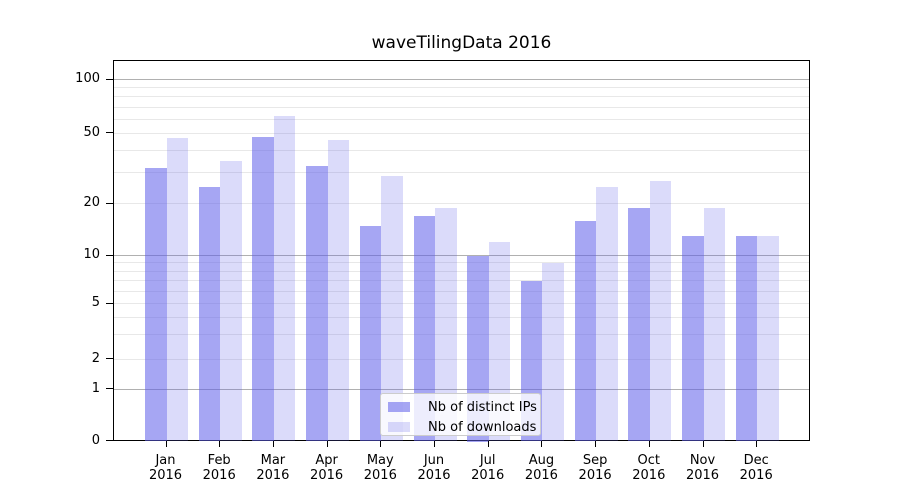 Image resolution: width=900 pixels, height=500 pixels. I want to click on y-tick-label: 100, so click(87, 79).